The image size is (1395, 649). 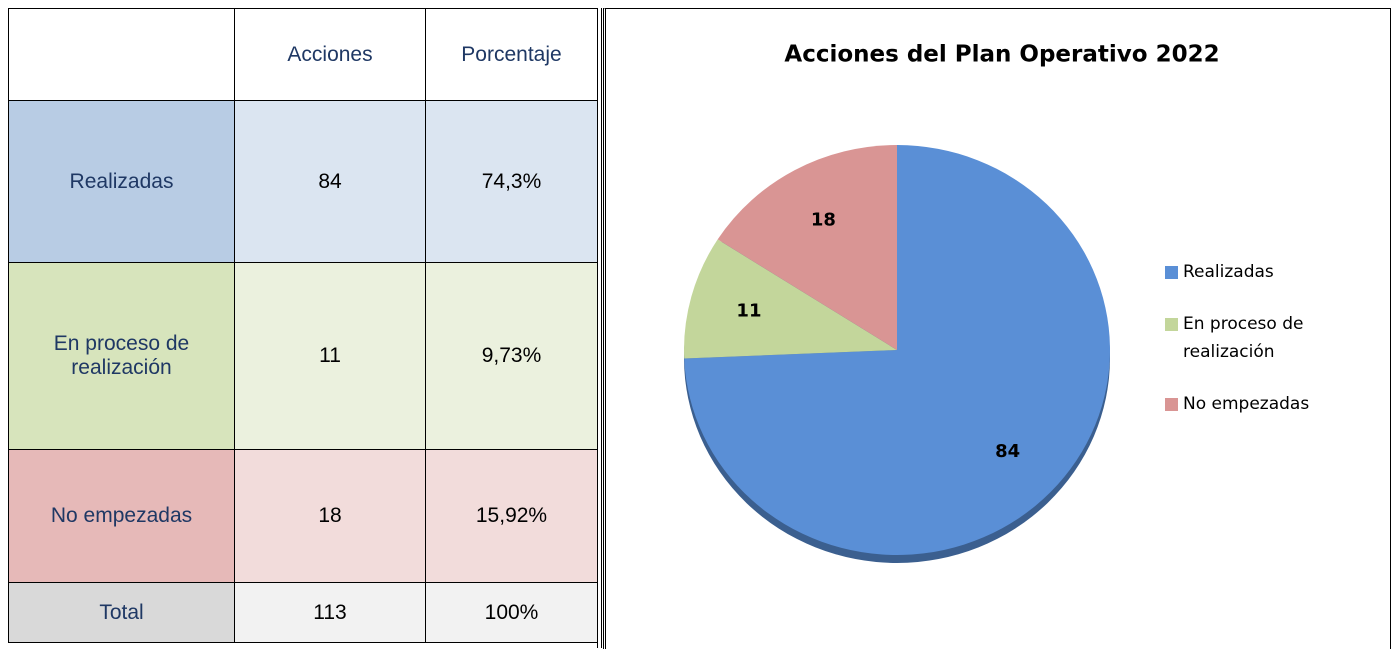 I want to click on row-label: Total, so click(x=121, y=612).